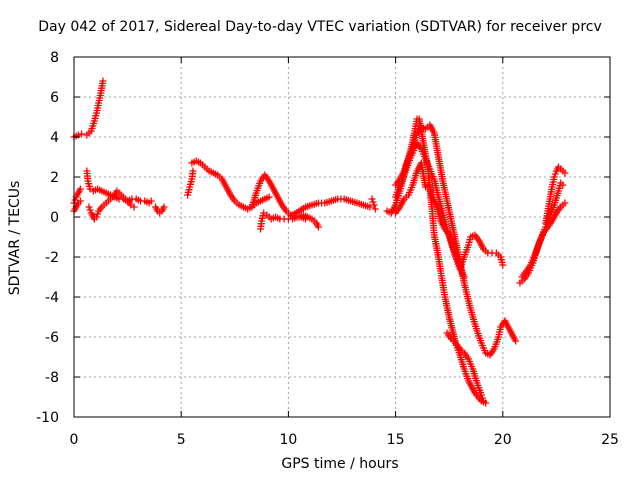 The height and width of the screenshot is (480, 640). I want to click on y-tick-label: 8, so click(54, 58).